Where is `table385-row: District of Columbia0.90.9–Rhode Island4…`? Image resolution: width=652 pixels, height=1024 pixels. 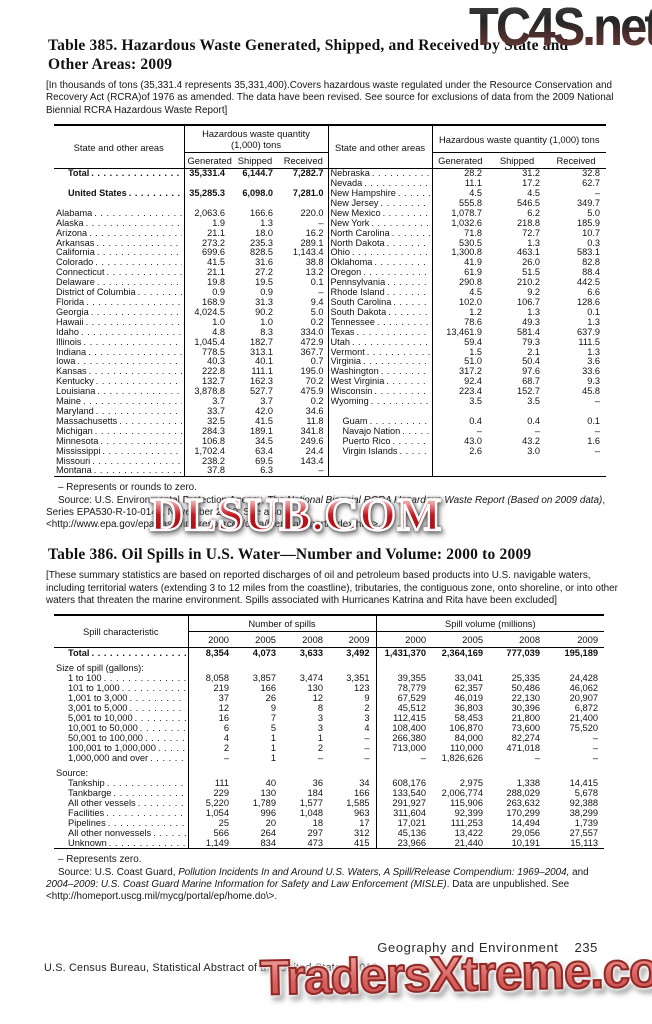
table385-row: District of Columbia0.90.9–Rhode Island4… is located at coordinates (330, 292).